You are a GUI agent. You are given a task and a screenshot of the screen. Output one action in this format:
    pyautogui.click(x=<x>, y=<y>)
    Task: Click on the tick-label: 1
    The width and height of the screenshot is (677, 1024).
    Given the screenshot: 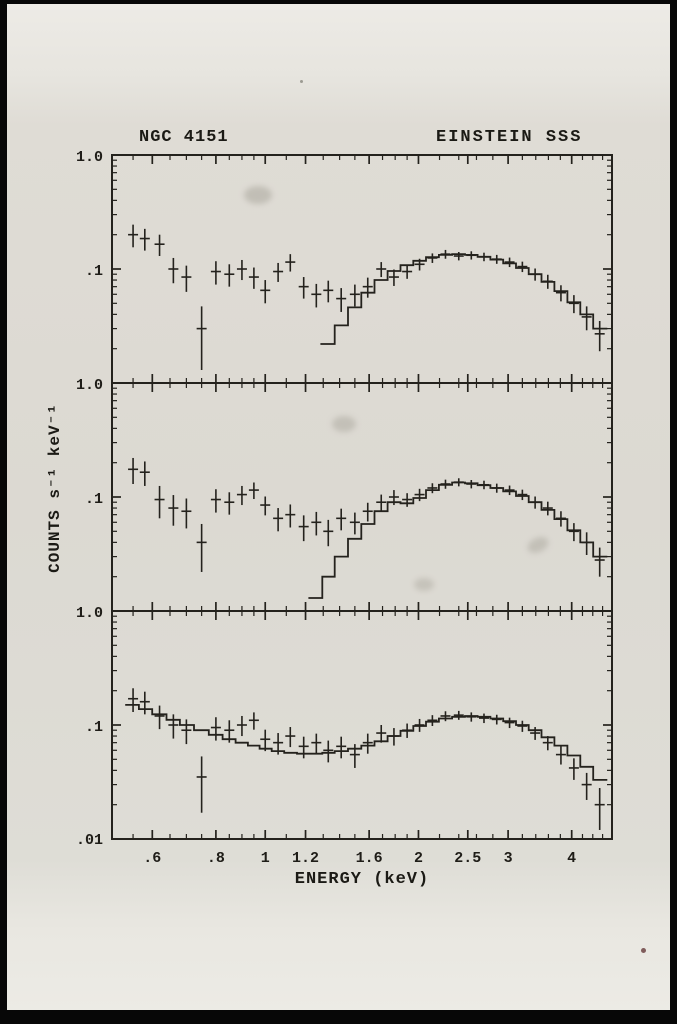 What is the action you would take?
    pyautogui.click(x=265, y=858)
    